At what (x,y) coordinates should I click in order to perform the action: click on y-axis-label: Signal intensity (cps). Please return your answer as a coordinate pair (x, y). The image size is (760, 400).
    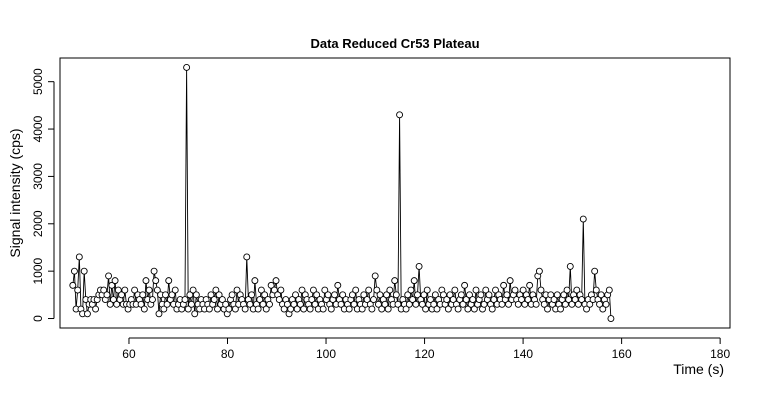
    Looking at the image, I should click on (15, 192).